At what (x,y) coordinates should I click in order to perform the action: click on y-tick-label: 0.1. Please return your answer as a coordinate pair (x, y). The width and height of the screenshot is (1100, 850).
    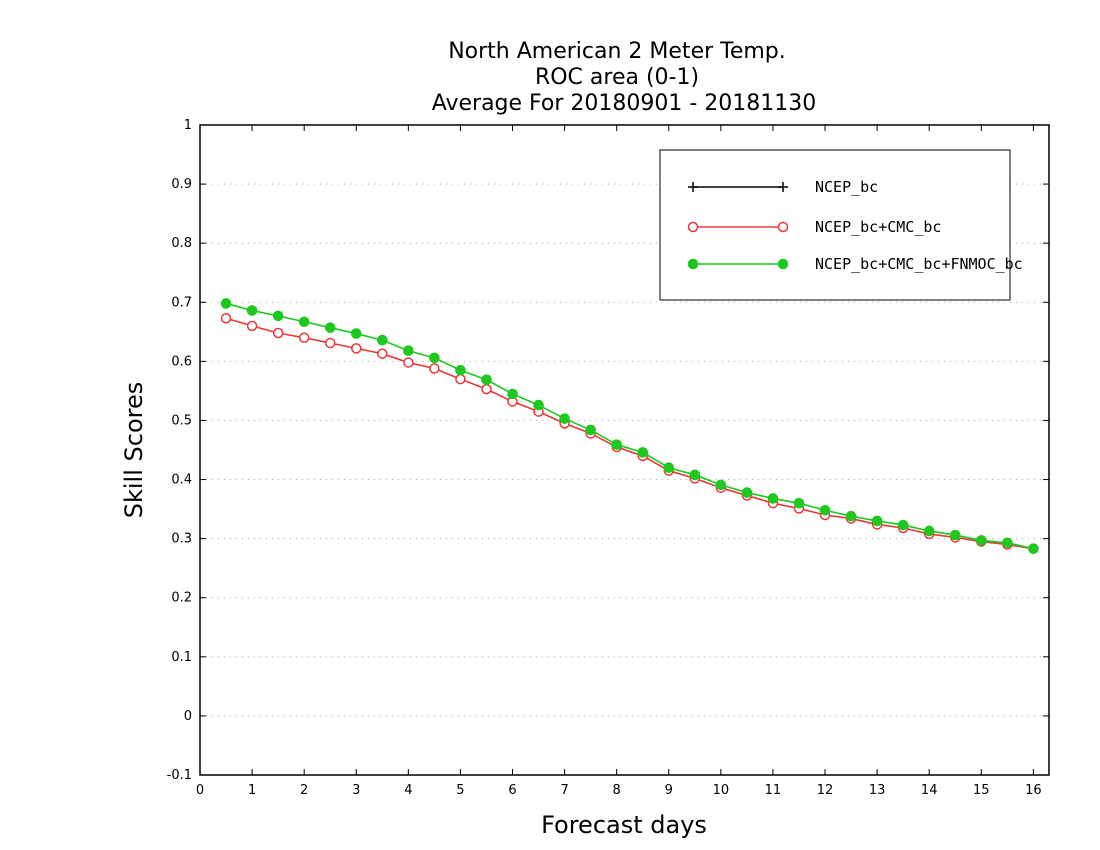
    Looking at the image, I should click on (181, 657).